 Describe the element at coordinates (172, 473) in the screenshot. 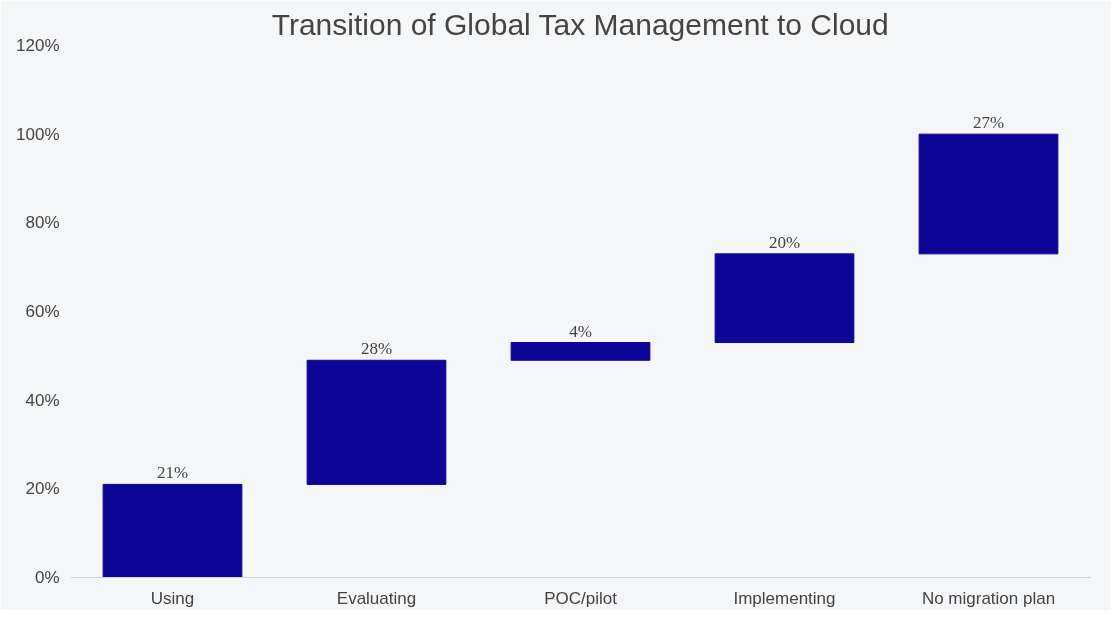

I see `data-label: 21%` at that location.